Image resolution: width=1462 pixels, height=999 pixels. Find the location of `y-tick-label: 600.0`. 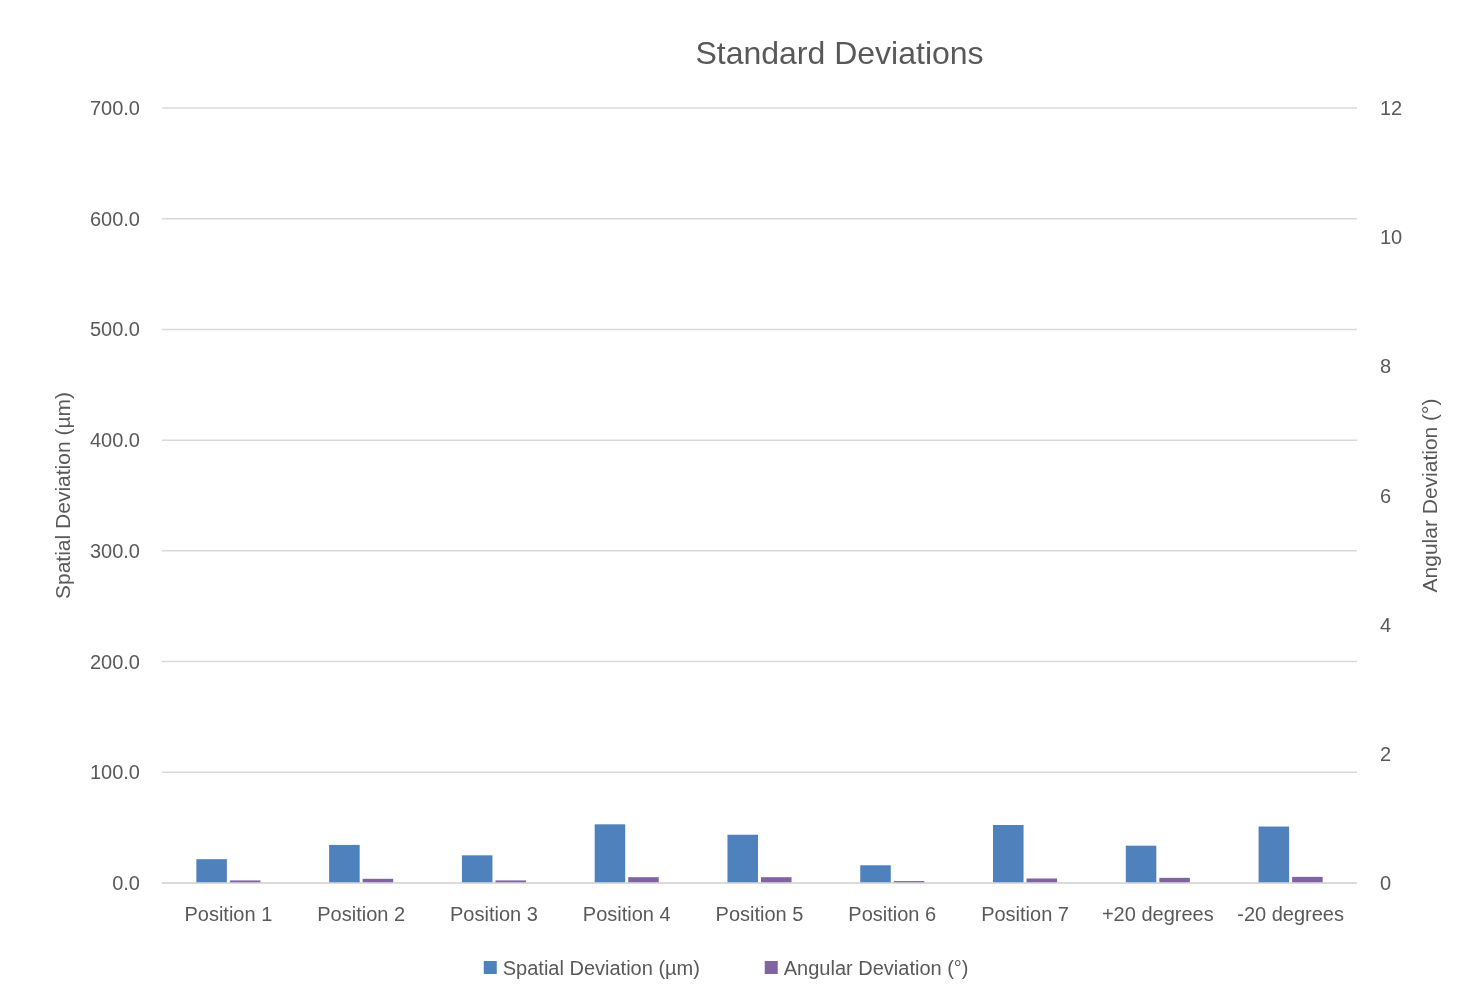

y-tick-label: 600.0 is located at coordinates (114, 218).